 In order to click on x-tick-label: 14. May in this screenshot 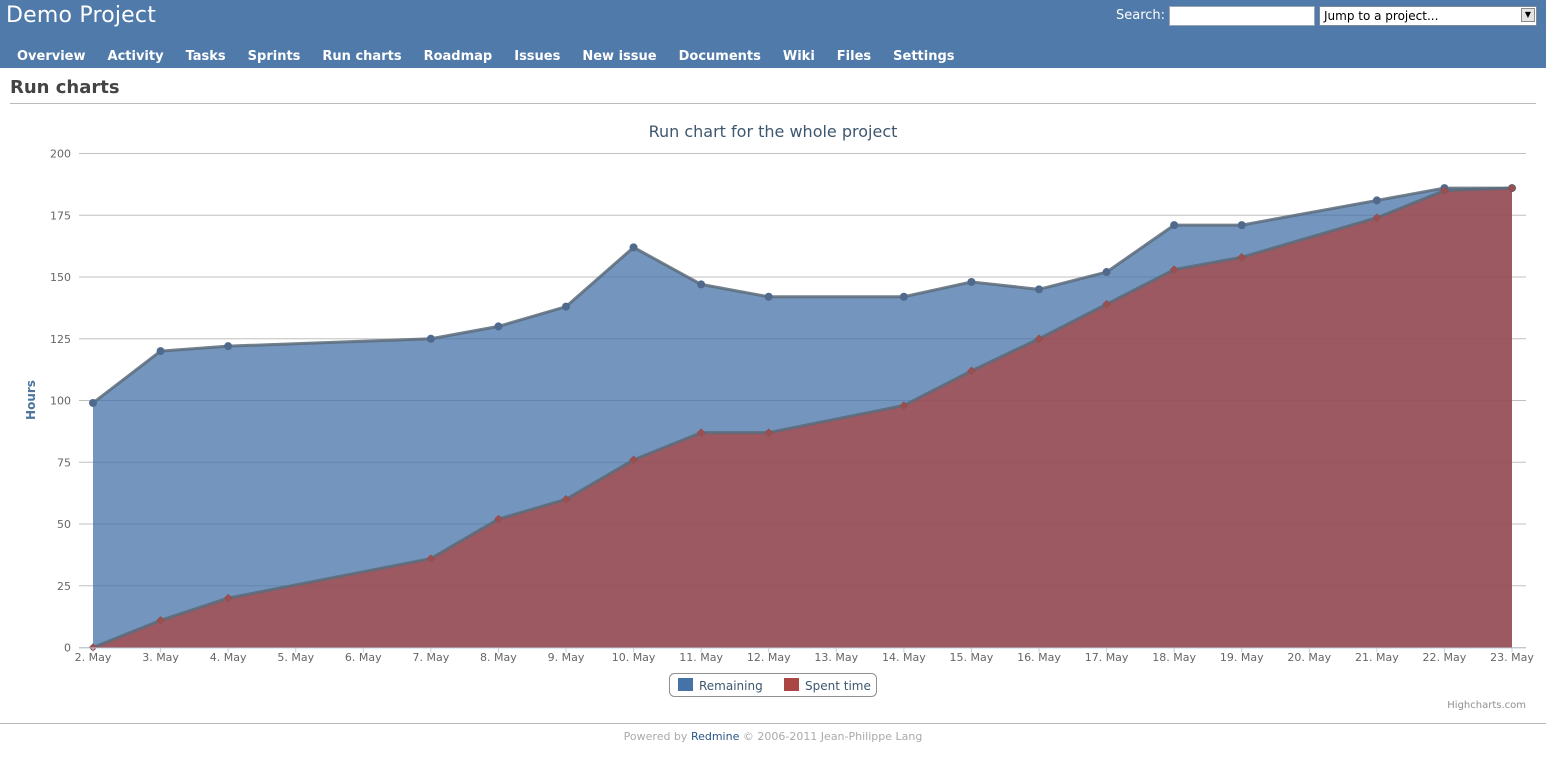, I will do `click(904, 657)`.